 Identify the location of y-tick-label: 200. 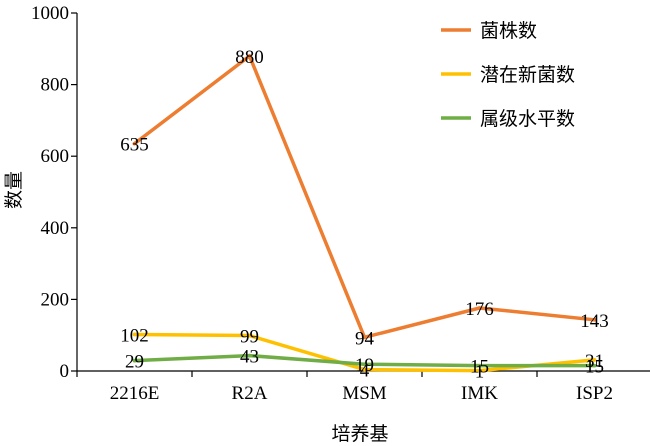
(55, 299).